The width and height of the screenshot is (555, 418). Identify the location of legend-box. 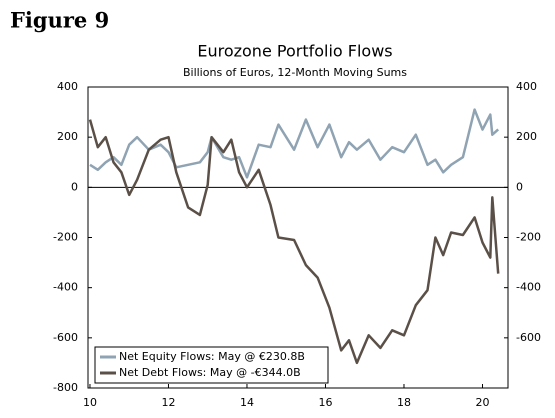
(211, 365).